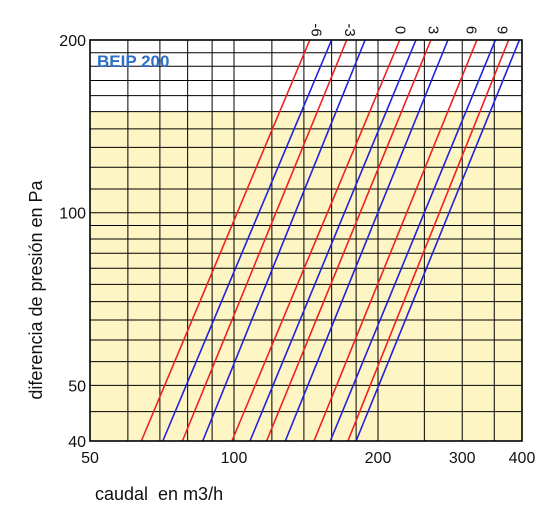 The image size is (547, 507). What do you see at coordinates (308, 458) in the screenshot?
I see `x-tick-labels: 50 100 200 300 400` at bounding box center [308, 458].